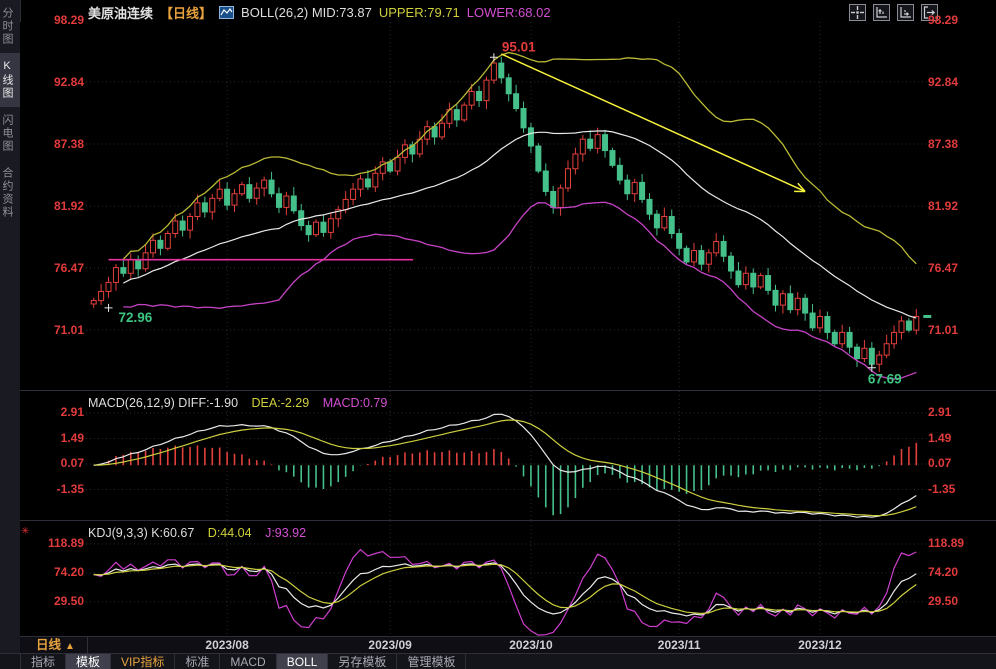 The image size is (996, 669). What do you see at coordinates (881, 12) in the screenshot?
I see `y-axis-scale-icon` at bounding box center [881, 12].